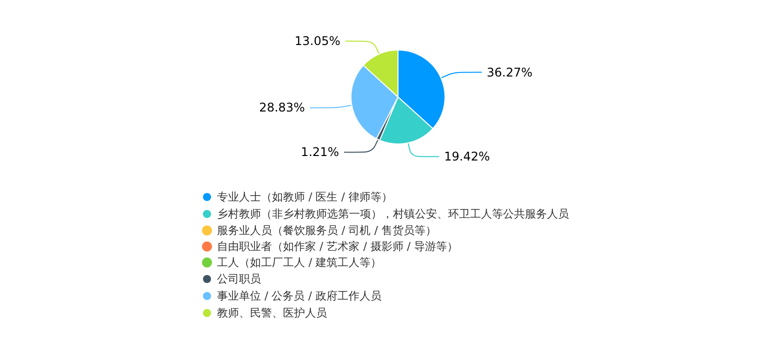  I want to click on legend-label: 公司职员, so click(239, 279).